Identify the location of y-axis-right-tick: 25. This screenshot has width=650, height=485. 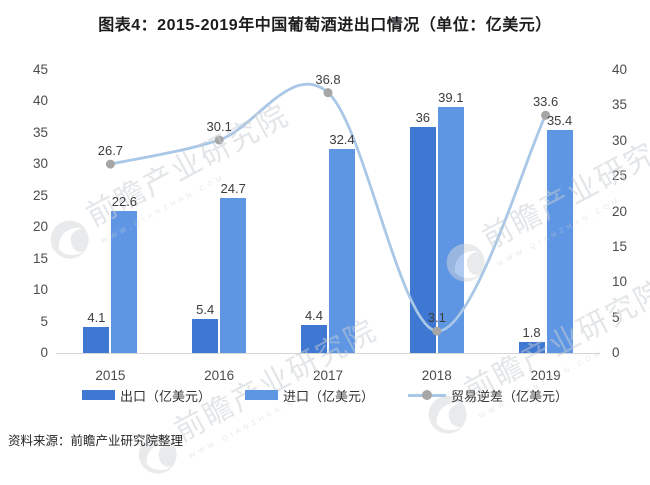
(620, 176).